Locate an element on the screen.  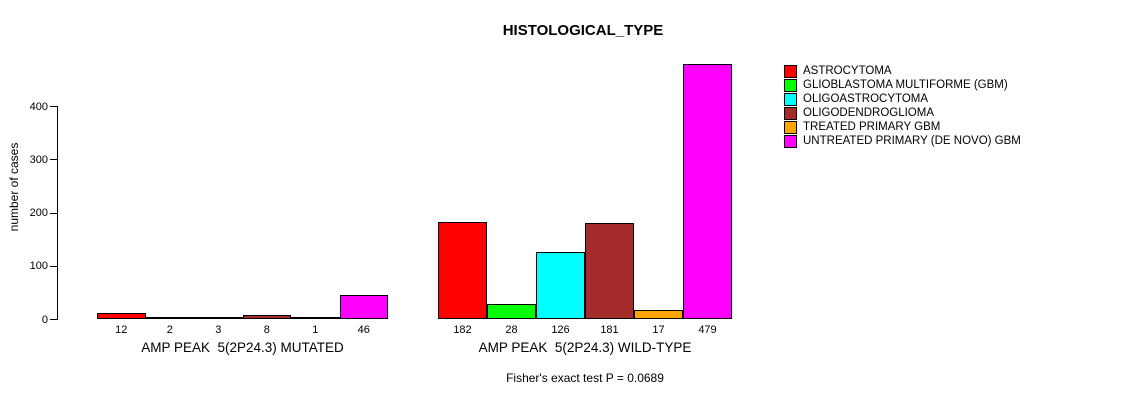
bar-count-label: 181 is located at coordinates (609, 330).